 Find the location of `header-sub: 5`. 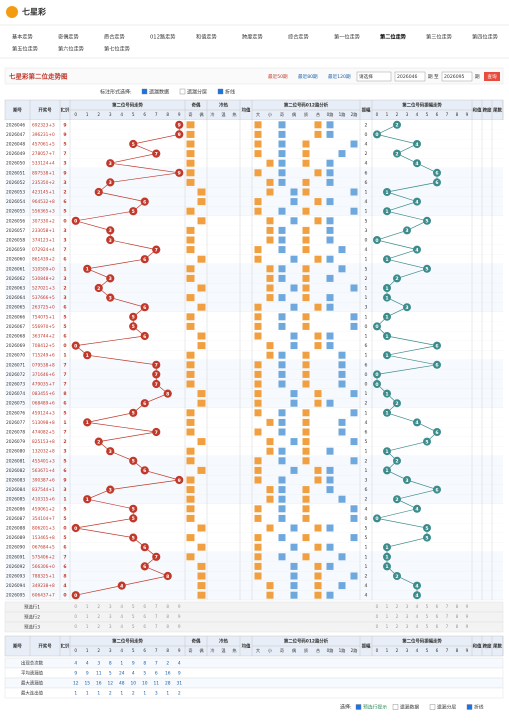

header-sub: 5 is located at coordinates (427, 650).